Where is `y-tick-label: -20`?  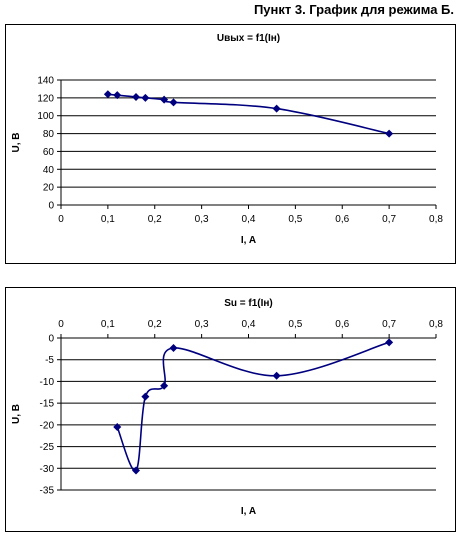 y-tick-label: -20 is located at coordinates (47, 425).